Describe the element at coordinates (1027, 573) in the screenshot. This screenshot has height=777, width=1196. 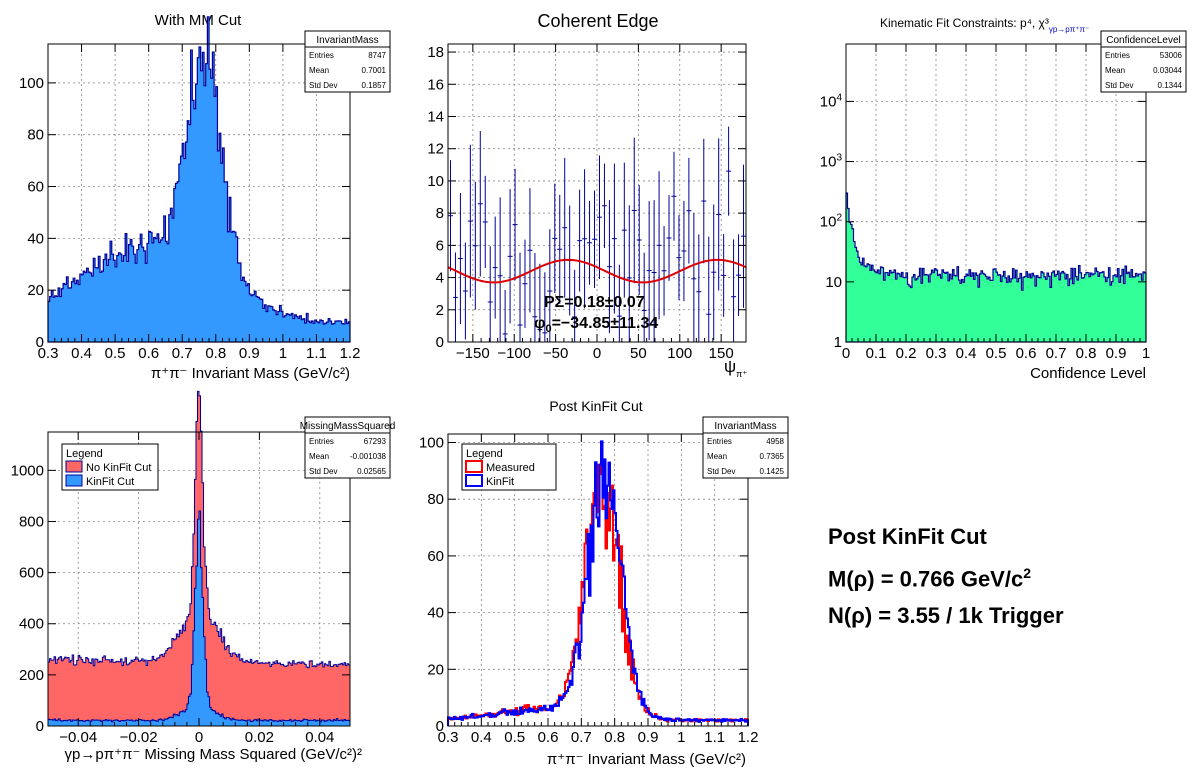
I see `summary-mass-sup: 2` at that location.